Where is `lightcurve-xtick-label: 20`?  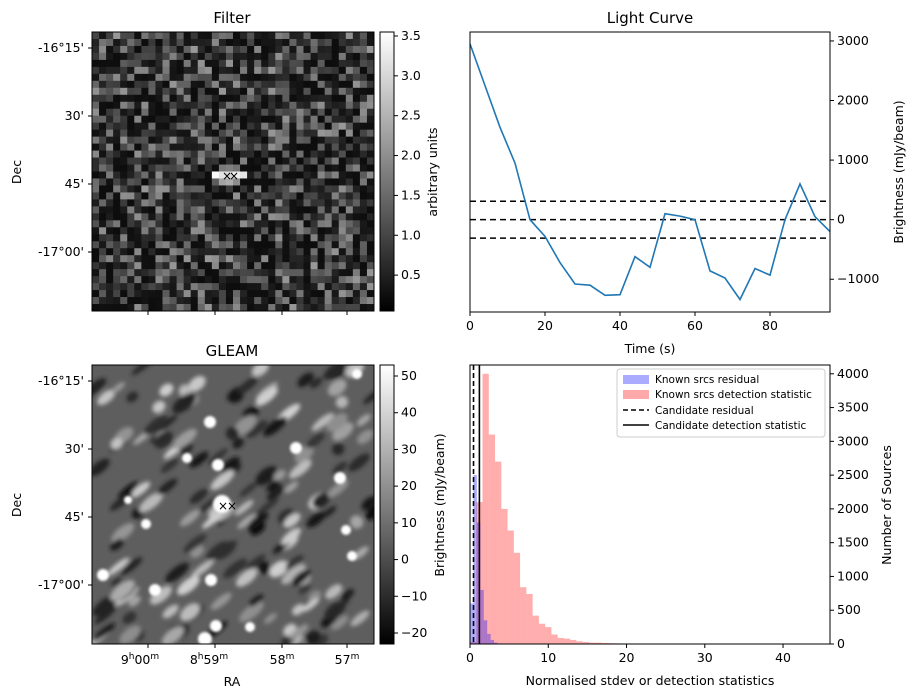
lightcurve-xtick-label: 20 is located at coordinates (545, 325).